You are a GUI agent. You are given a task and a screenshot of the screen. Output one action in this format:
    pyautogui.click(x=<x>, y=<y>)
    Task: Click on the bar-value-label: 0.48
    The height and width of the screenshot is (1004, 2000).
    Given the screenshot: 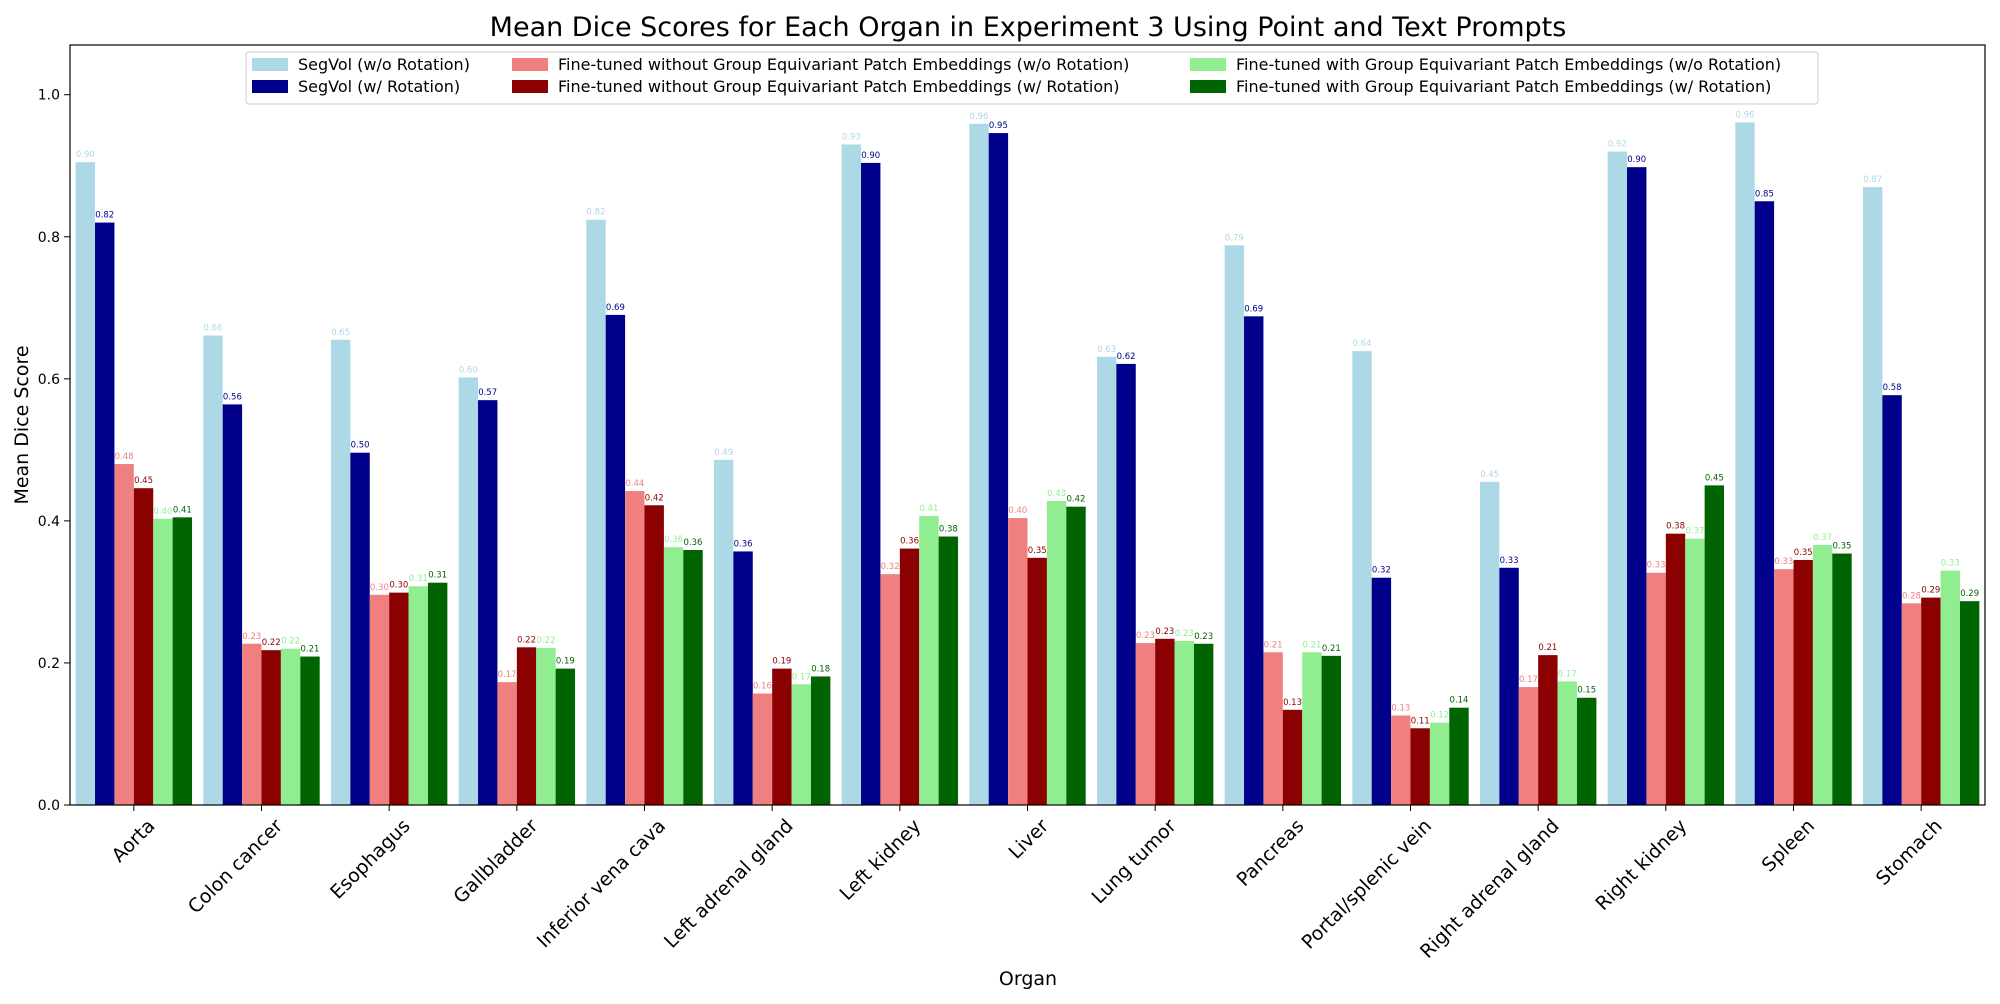 What is the action you would take?
    pyautogui.click(x=124, y=457)
    